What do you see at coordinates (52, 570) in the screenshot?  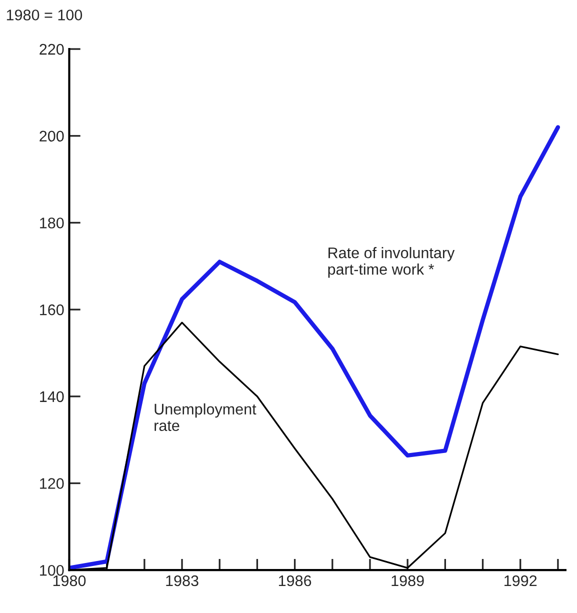 I see `y-tick-label: 100` at bounding box center [52, 570].